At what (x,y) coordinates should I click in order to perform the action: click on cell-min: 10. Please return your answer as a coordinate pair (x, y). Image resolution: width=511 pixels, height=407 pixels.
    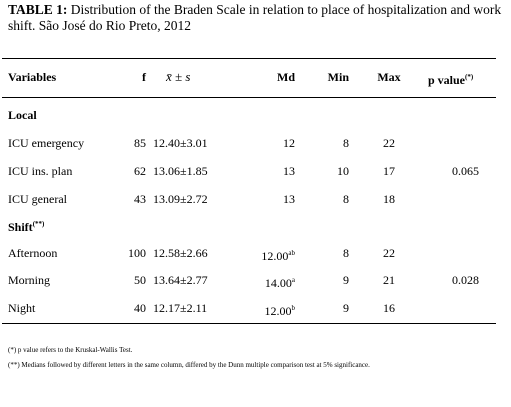
    Looking at the image, I should click on (343, 171).